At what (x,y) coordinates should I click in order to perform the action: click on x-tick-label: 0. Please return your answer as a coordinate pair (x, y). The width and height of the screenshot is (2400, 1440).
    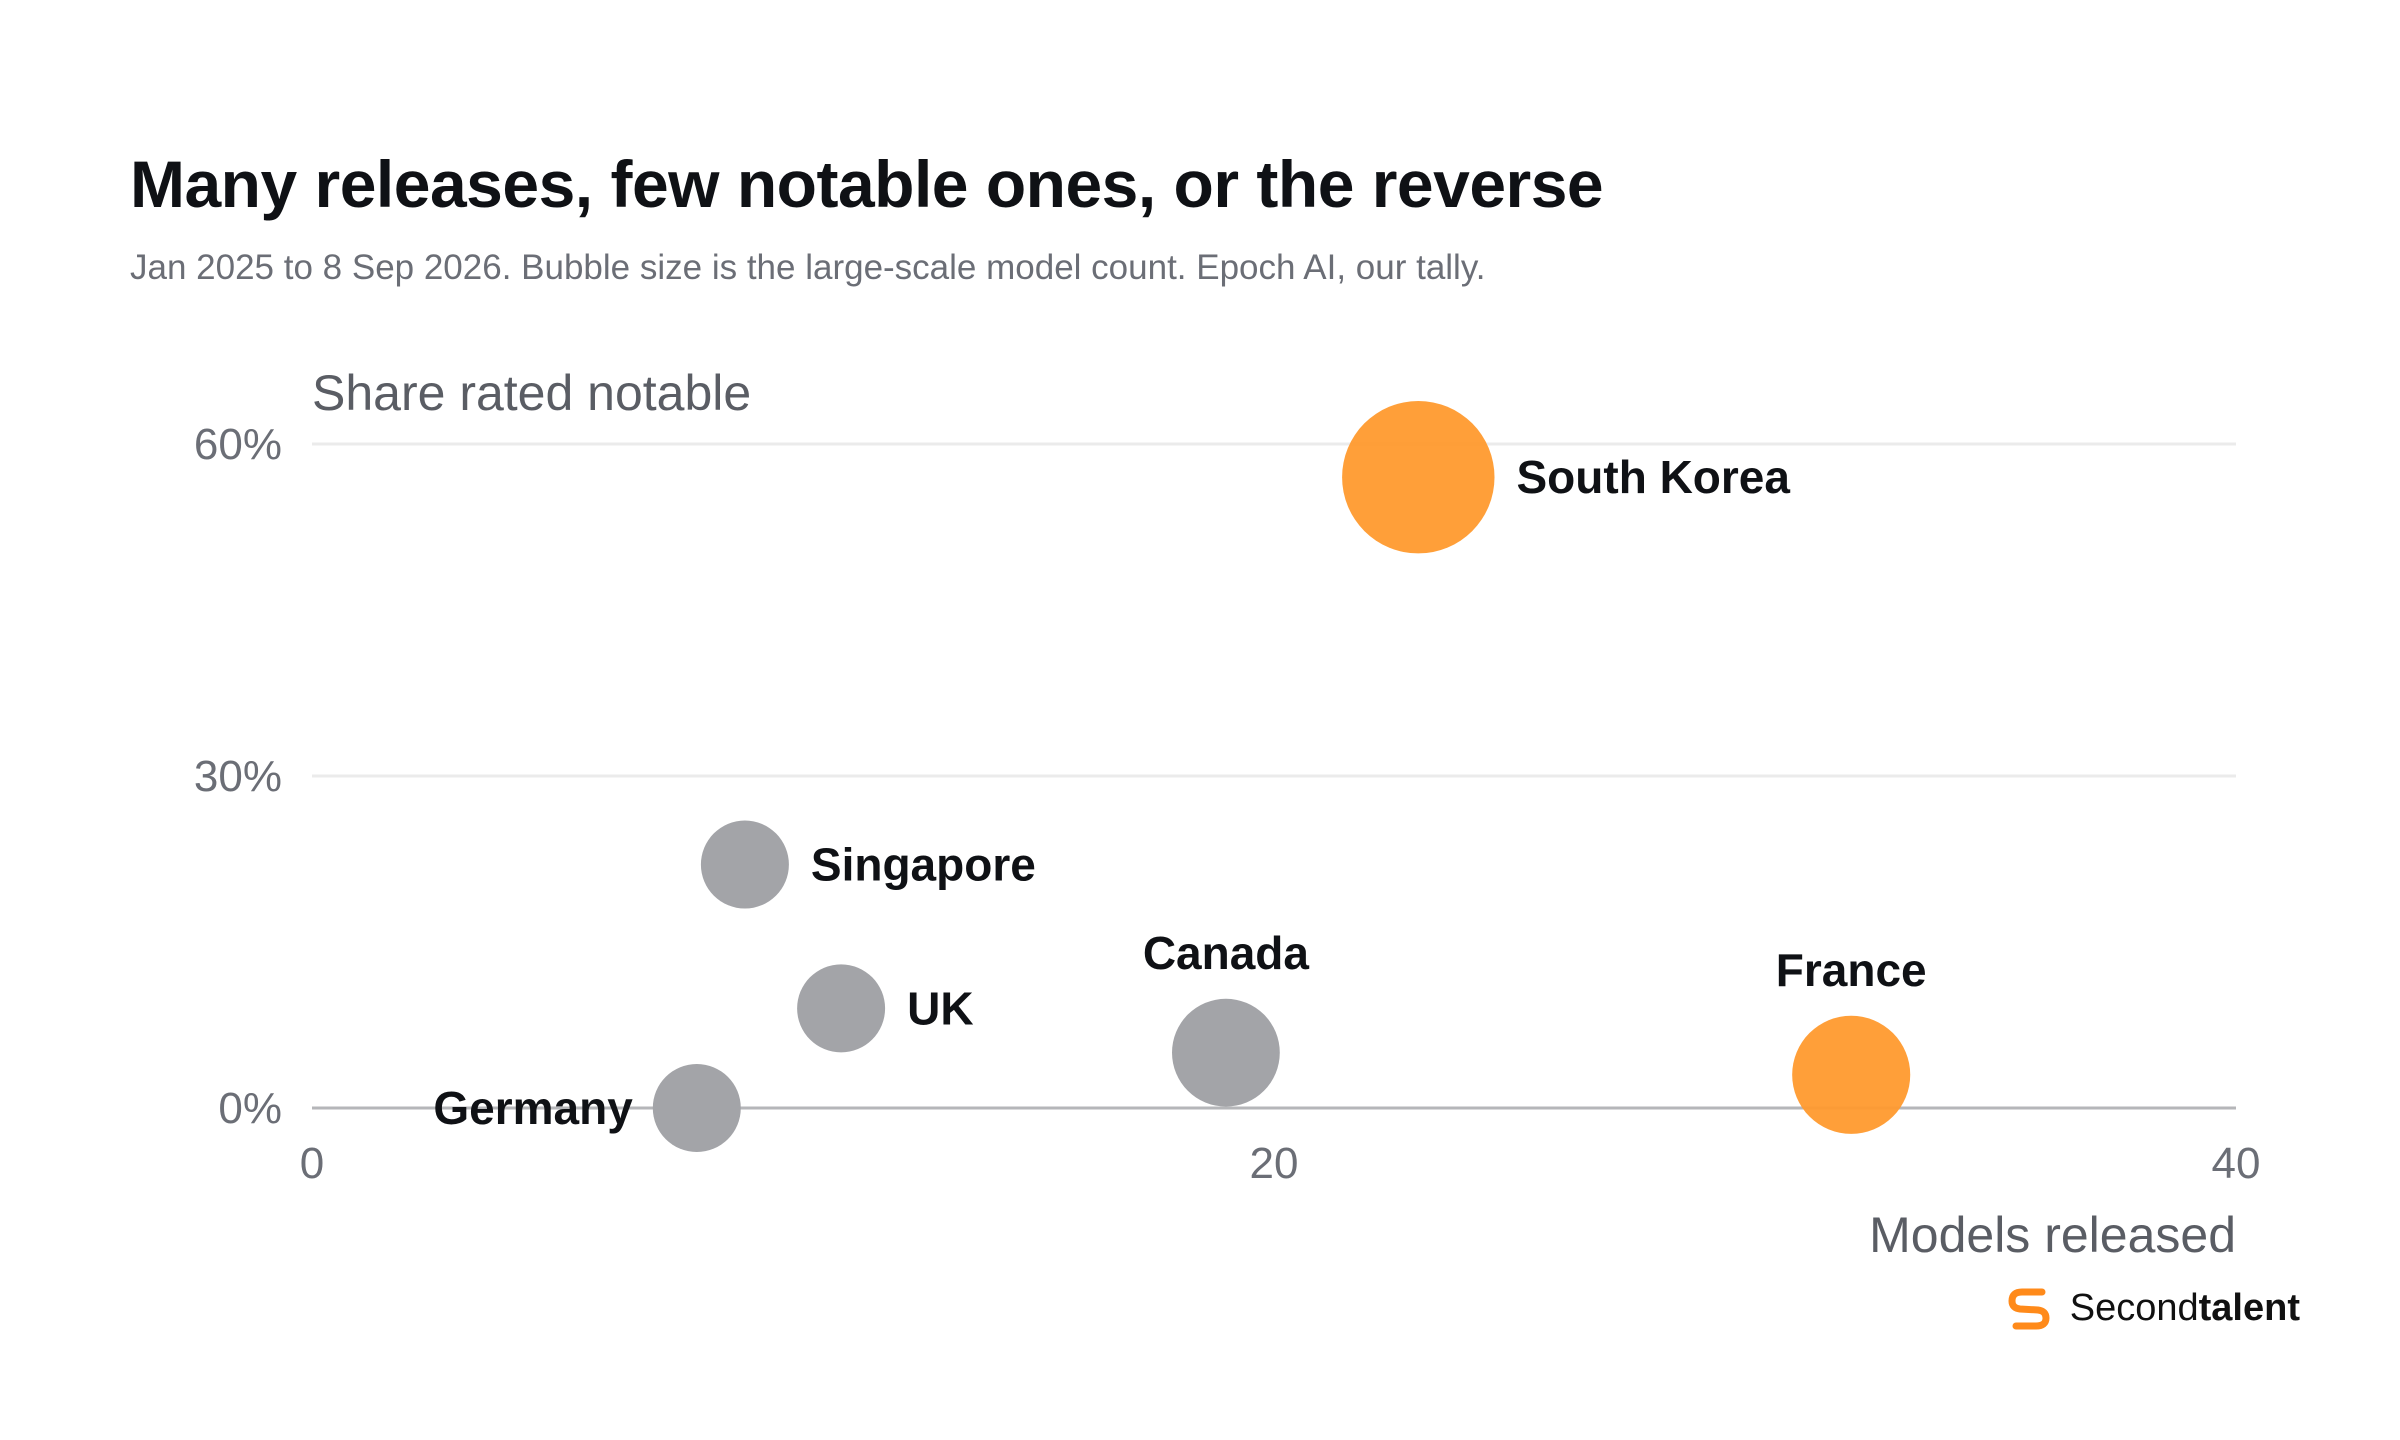
    Looking at the image, I should click on (312, 1163).